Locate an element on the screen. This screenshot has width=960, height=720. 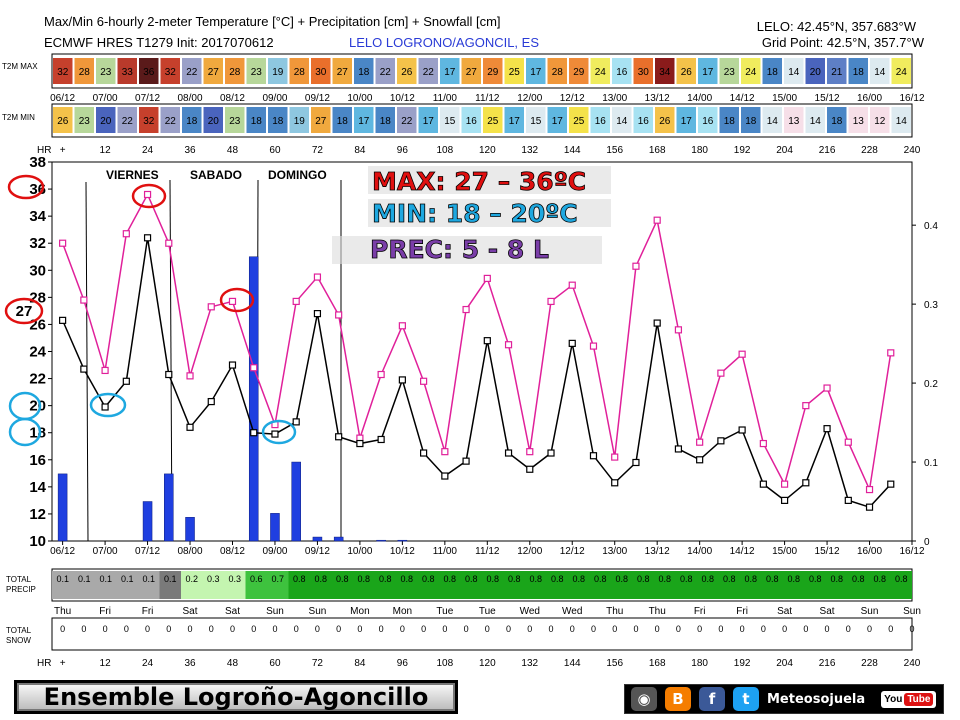
hour-tick-label: 36 is located at coordinates (190, 150).